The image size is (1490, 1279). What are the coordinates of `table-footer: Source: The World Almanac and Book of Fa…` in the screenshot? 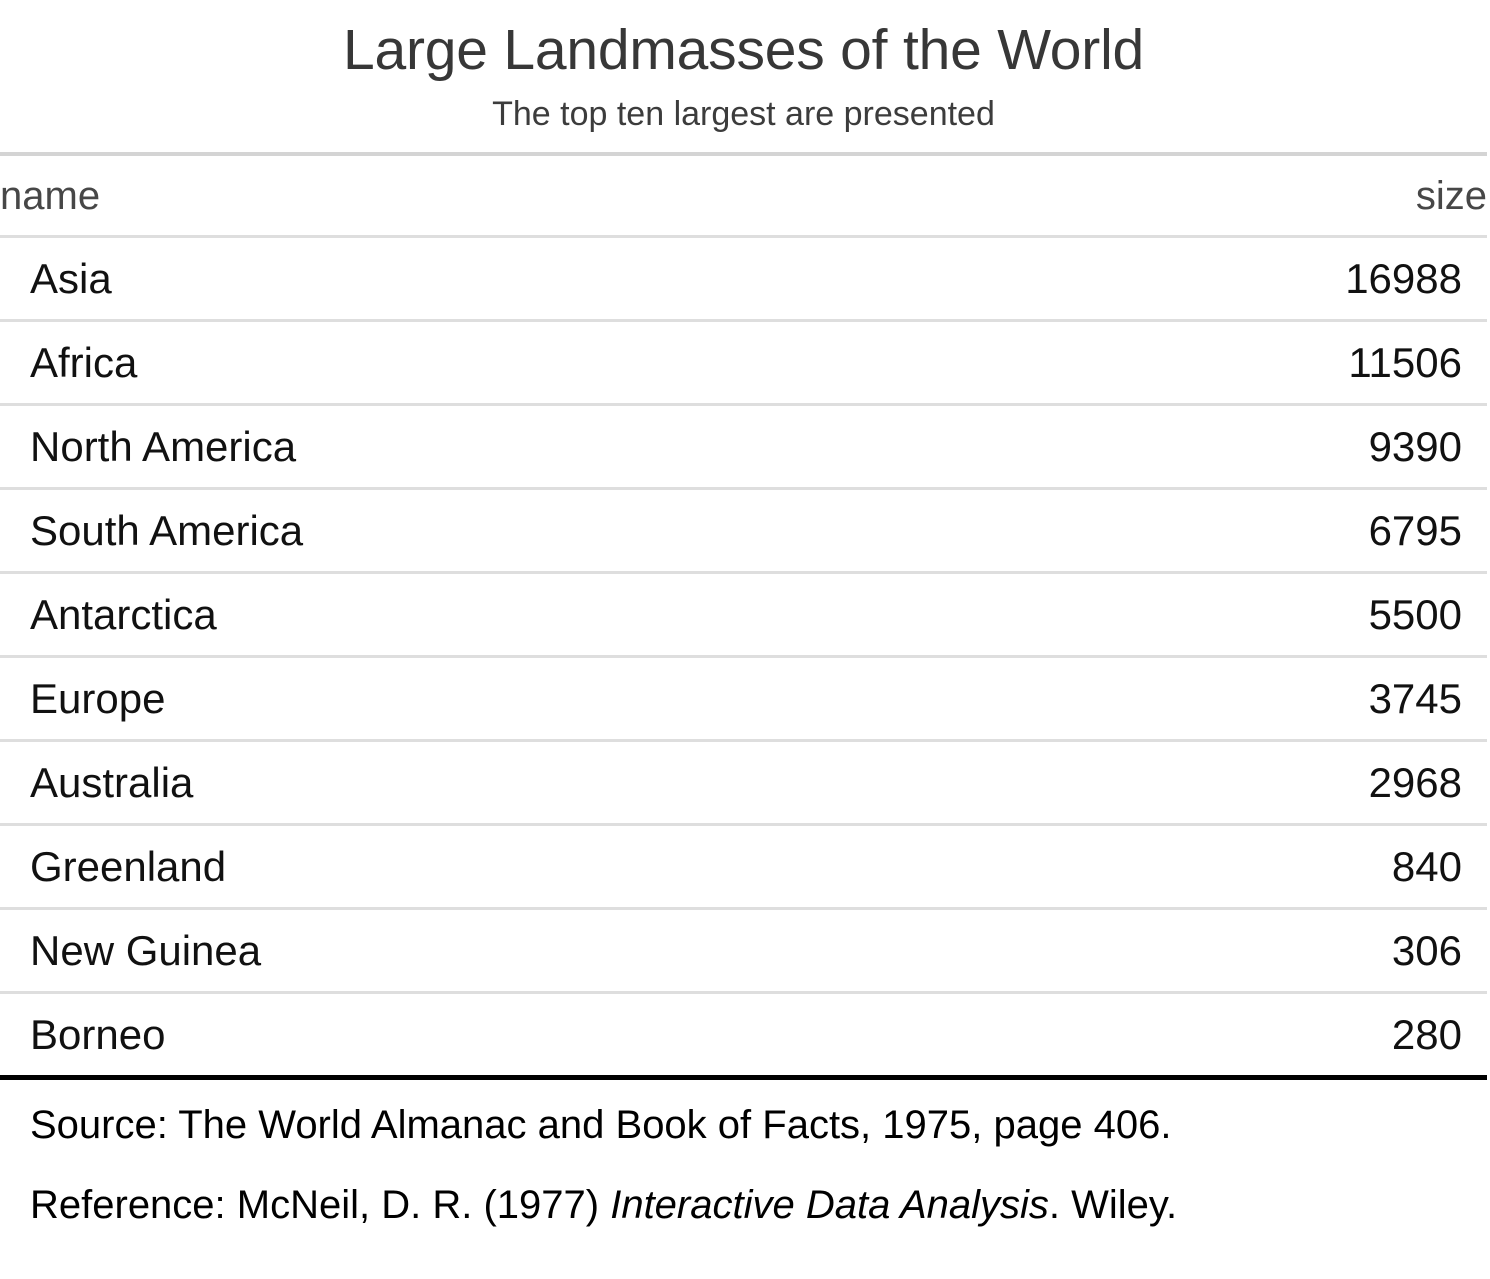 It's located at (743, 1160).